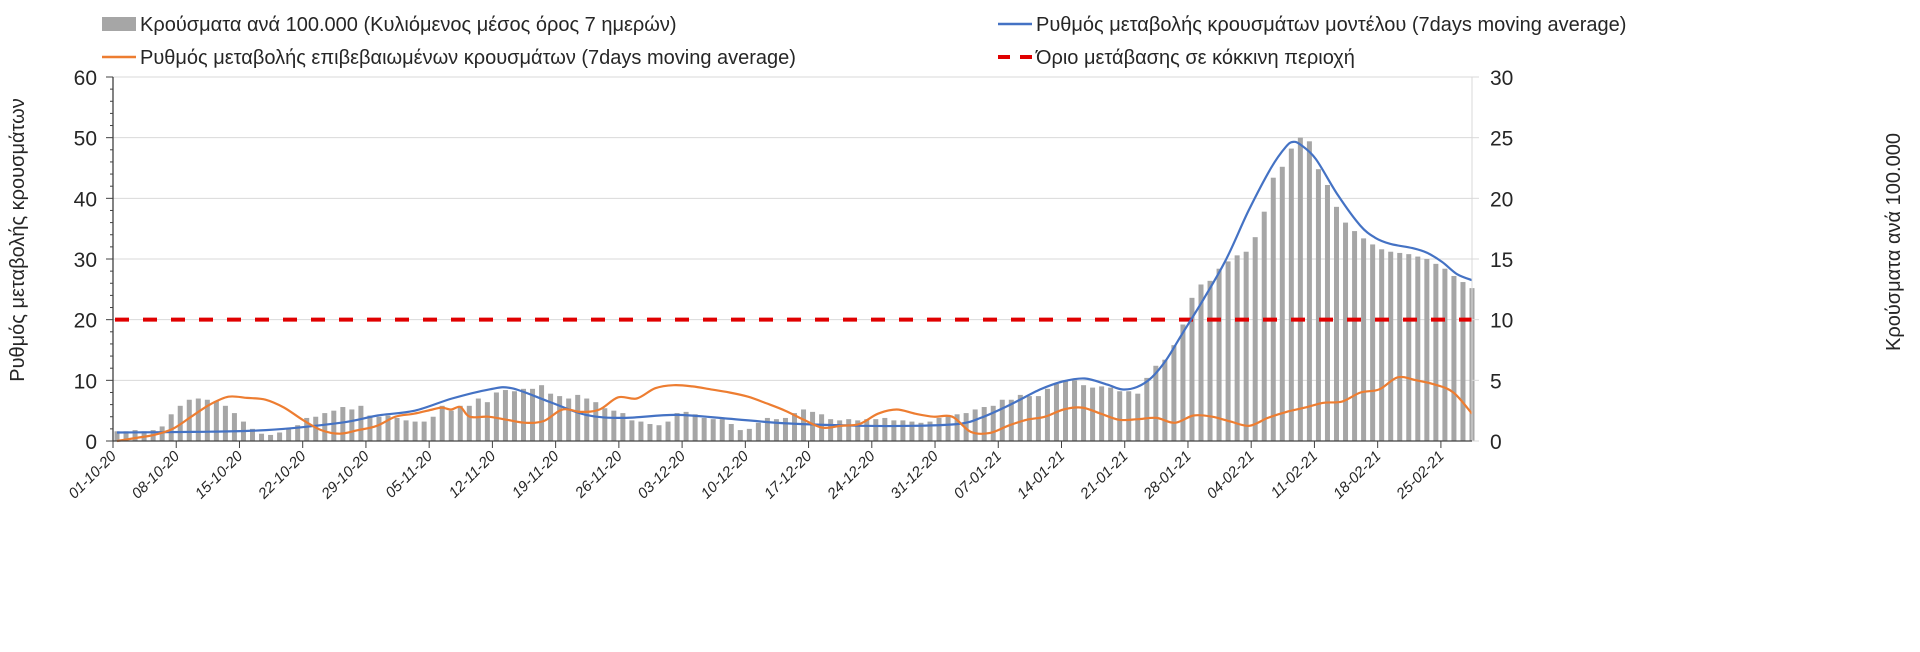  Describe the element at coordinates (346, 475) in the screenshot. I see `x-tick-label: 29-10-20` at that location.